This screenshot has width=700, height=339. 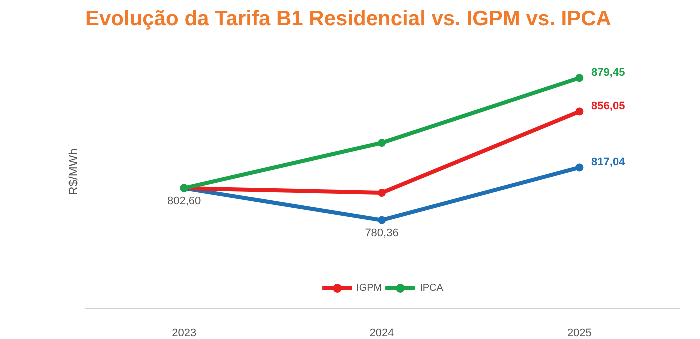 I want to click on data-label: 780,36, so click(x=382, y=233).